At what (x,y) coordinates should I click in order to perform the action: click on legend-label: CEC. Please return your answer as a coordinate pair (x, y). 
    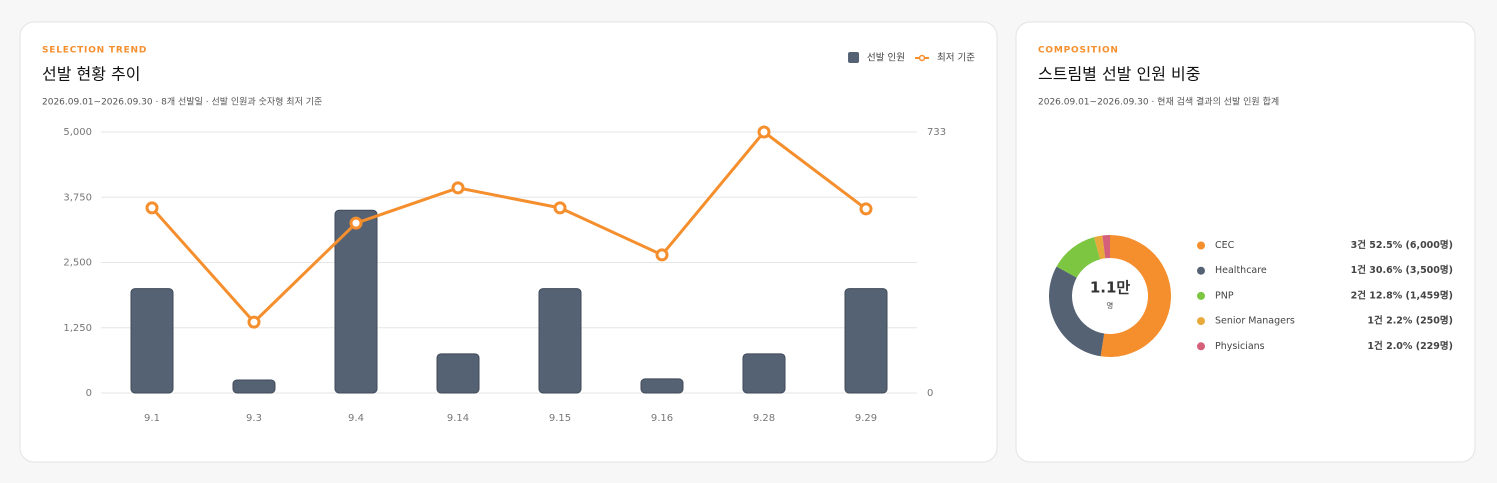
    Looking at the image, I should click on (1225, 245).